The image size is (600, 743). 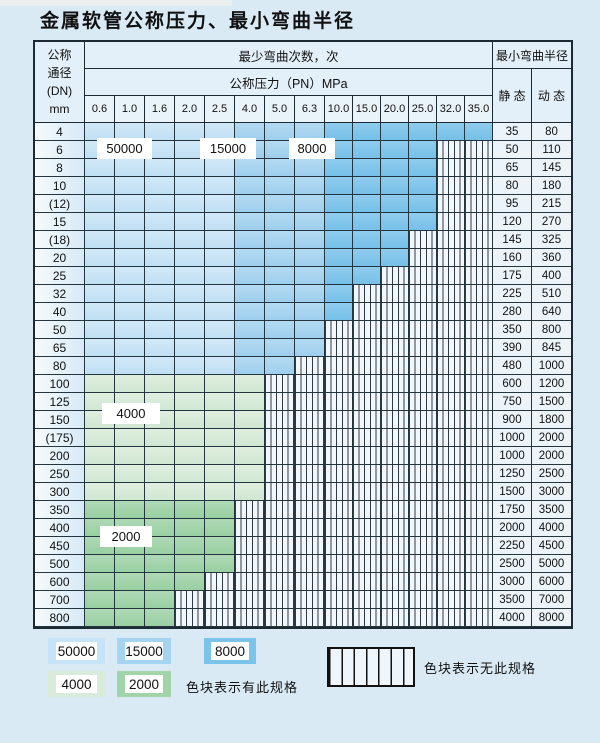 I want to click on table-row: 200 1000 2000, so click(x=303, y=456).